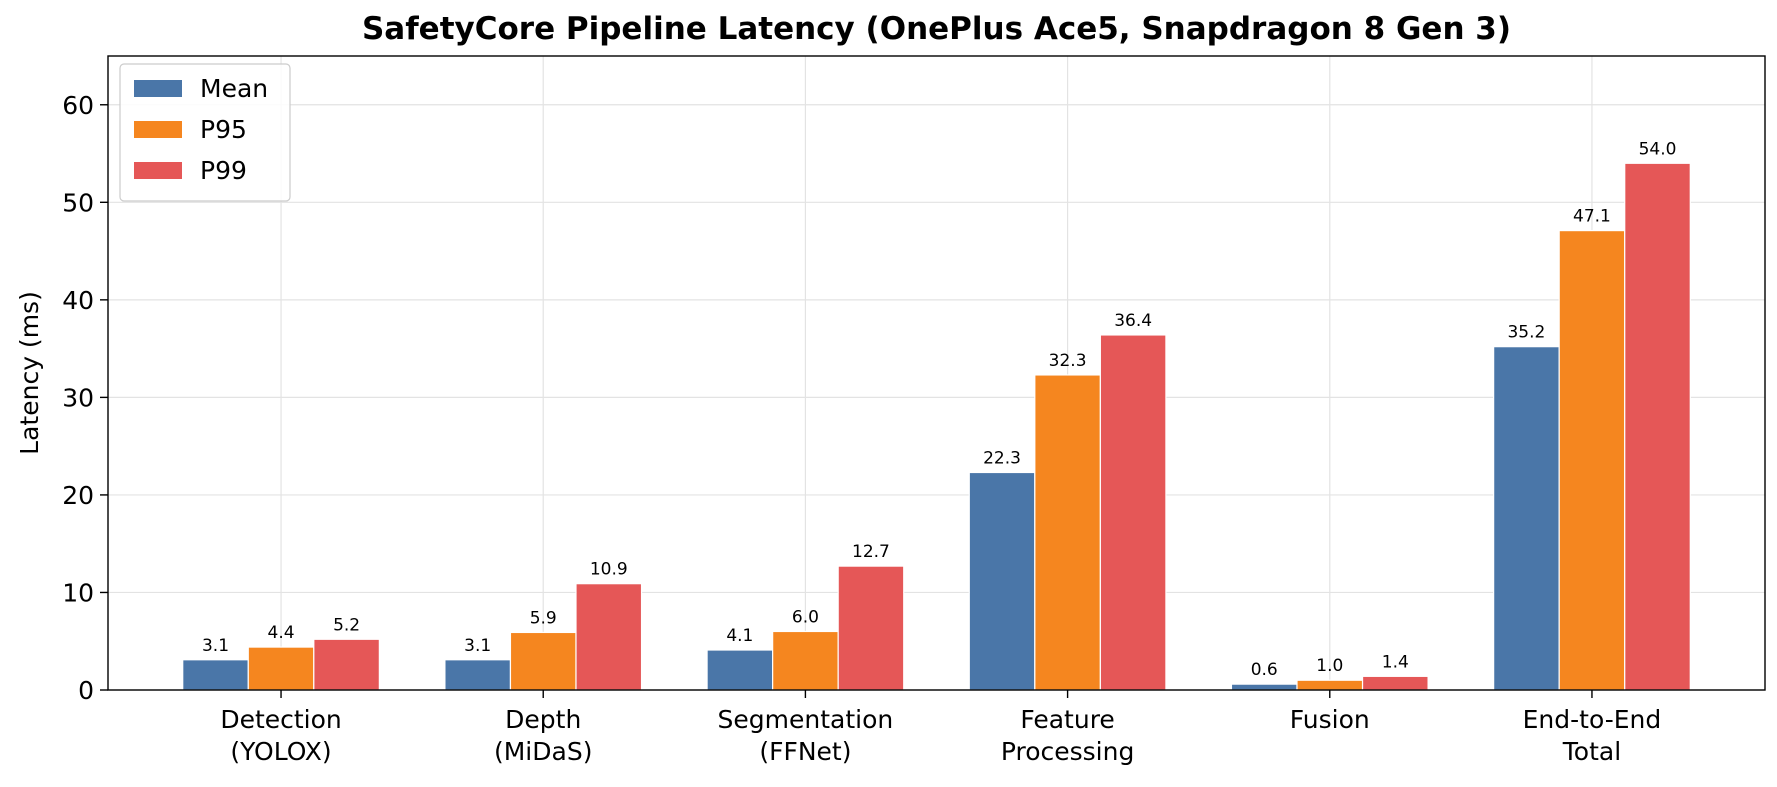 The image size is (1777, 787). I want to click on x-tick-label: End-to-End Total, so click(1592, 735).